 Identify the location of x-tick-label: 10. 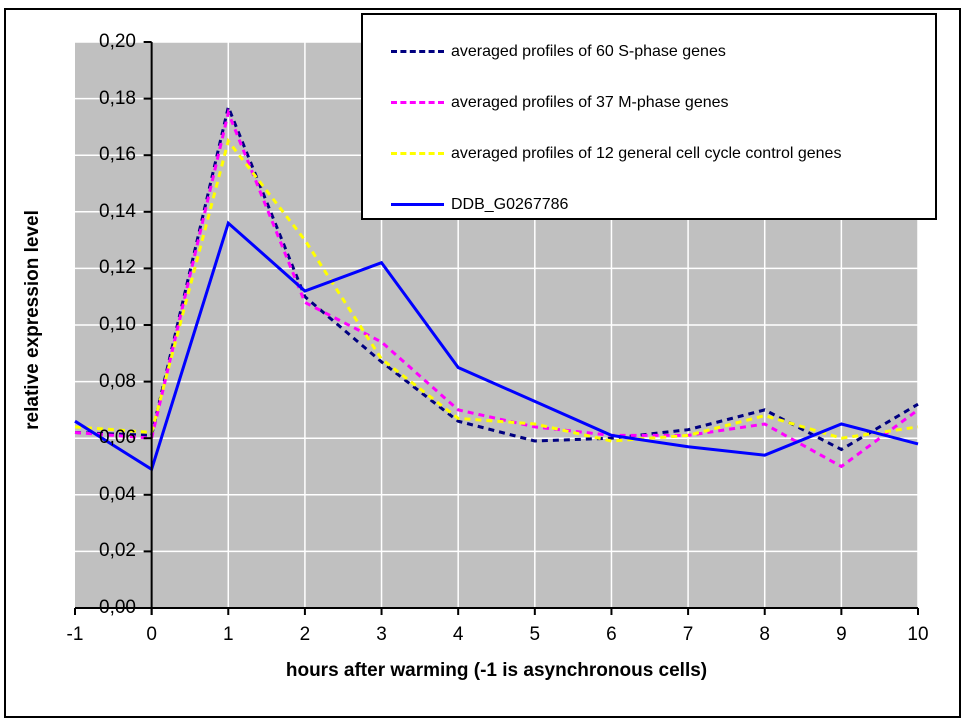
(918, 634).